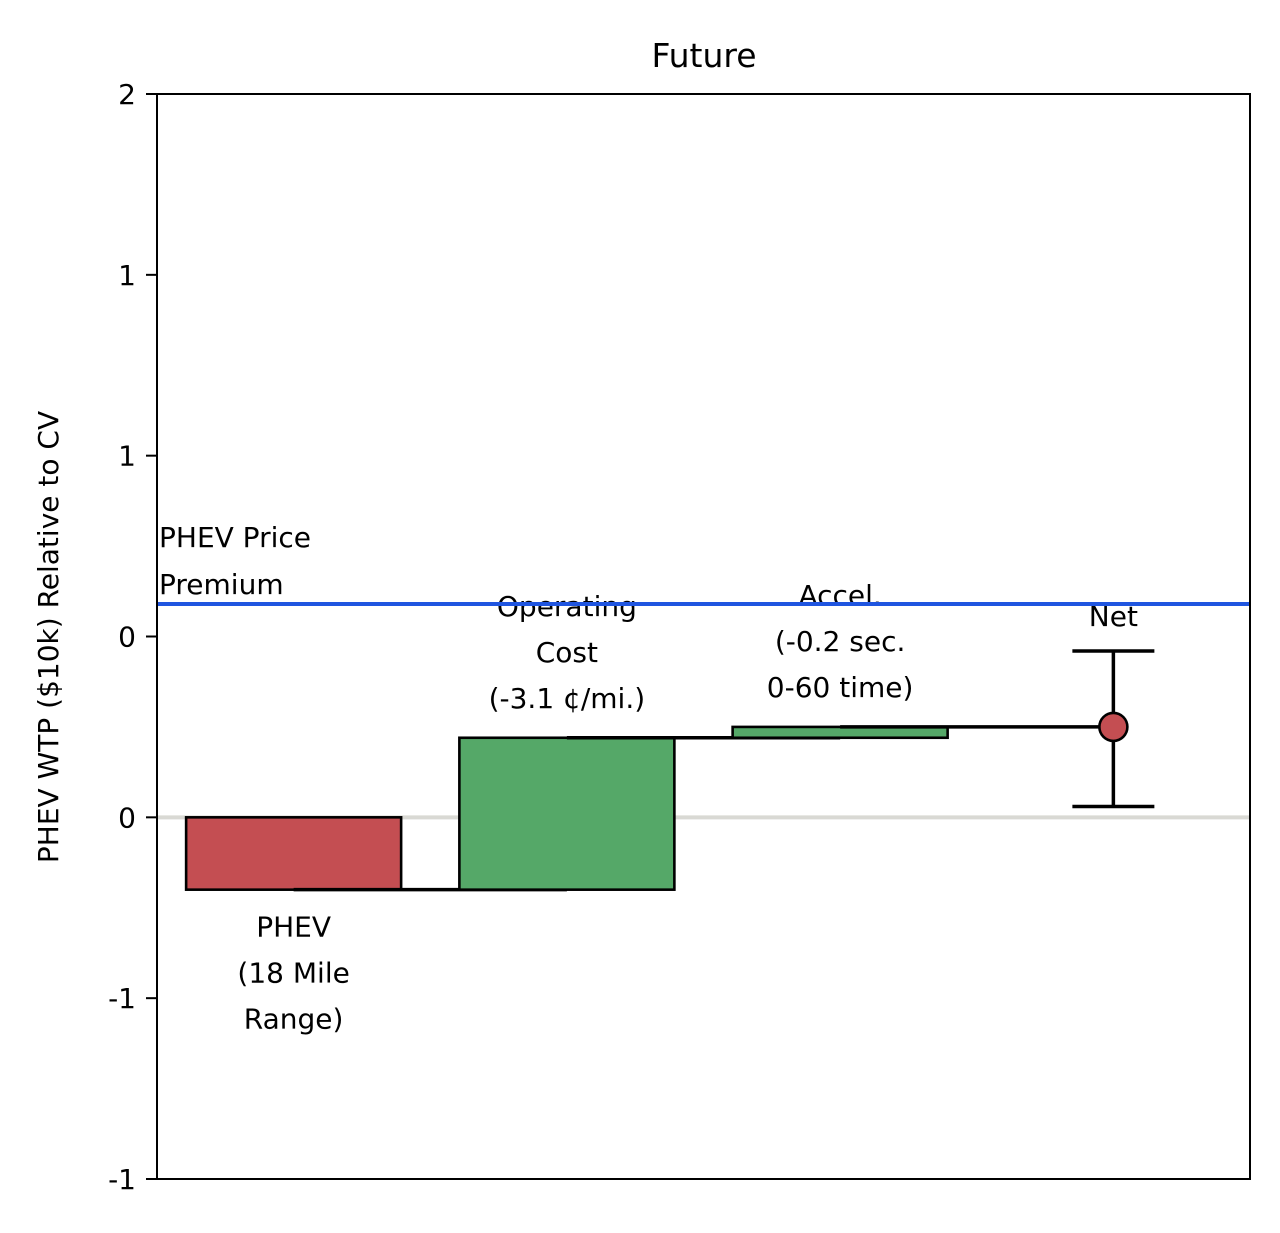  Describe the element at coordinates (293, 927) in the screenshot. I see `step-label: PHEV` at that location.